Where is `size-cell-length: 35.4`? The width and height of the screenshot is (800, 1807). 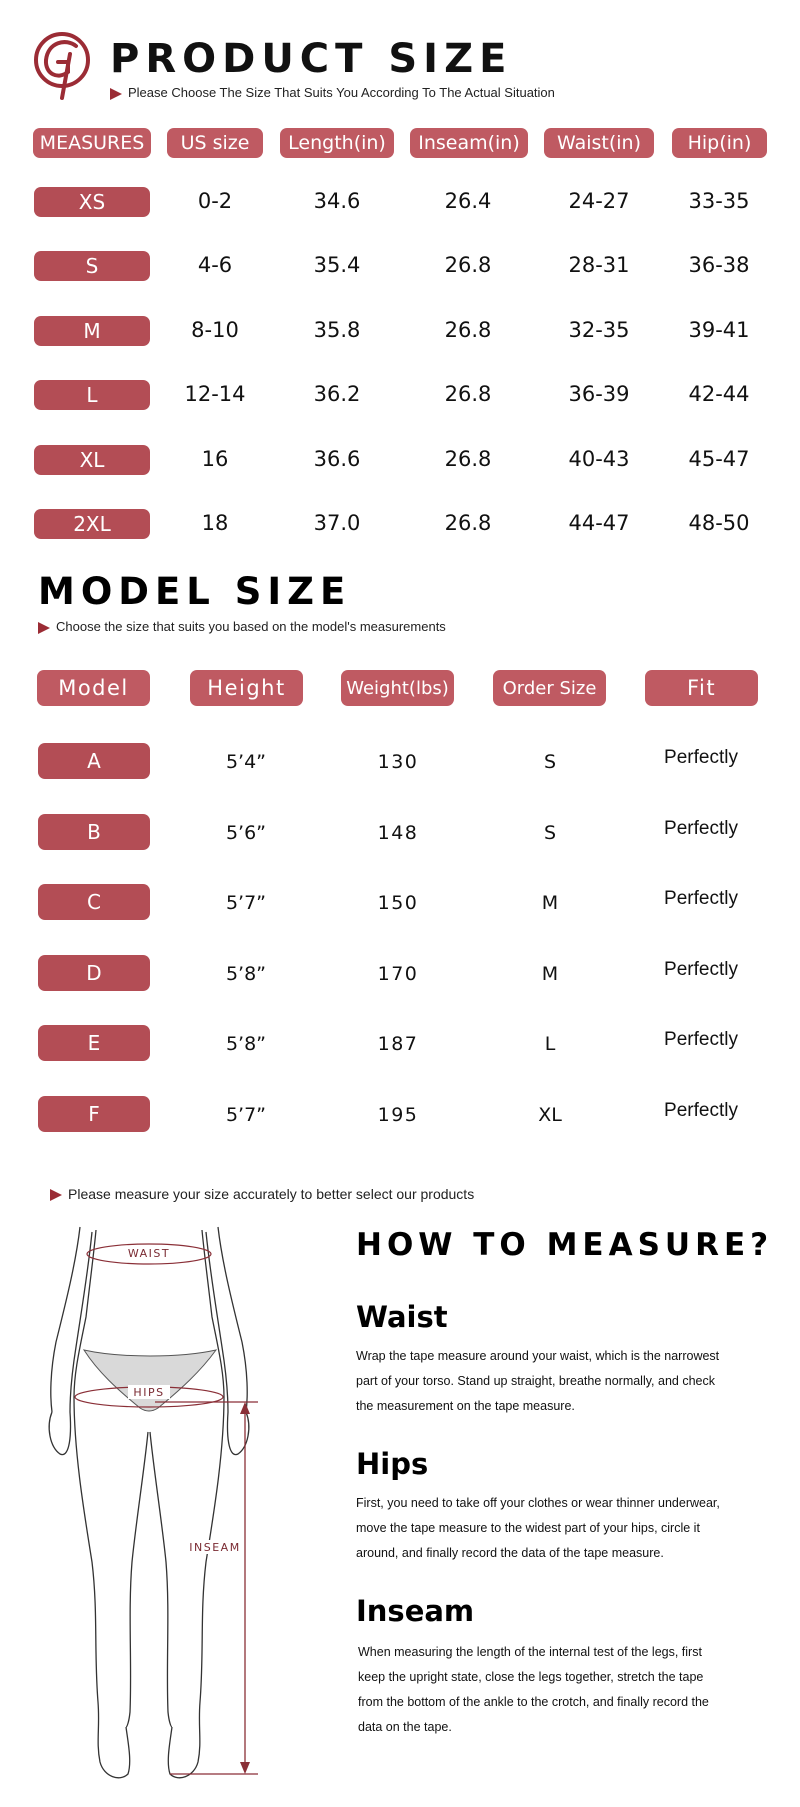 size-cell-length: 35.4 is located at coordinates (337, 265).